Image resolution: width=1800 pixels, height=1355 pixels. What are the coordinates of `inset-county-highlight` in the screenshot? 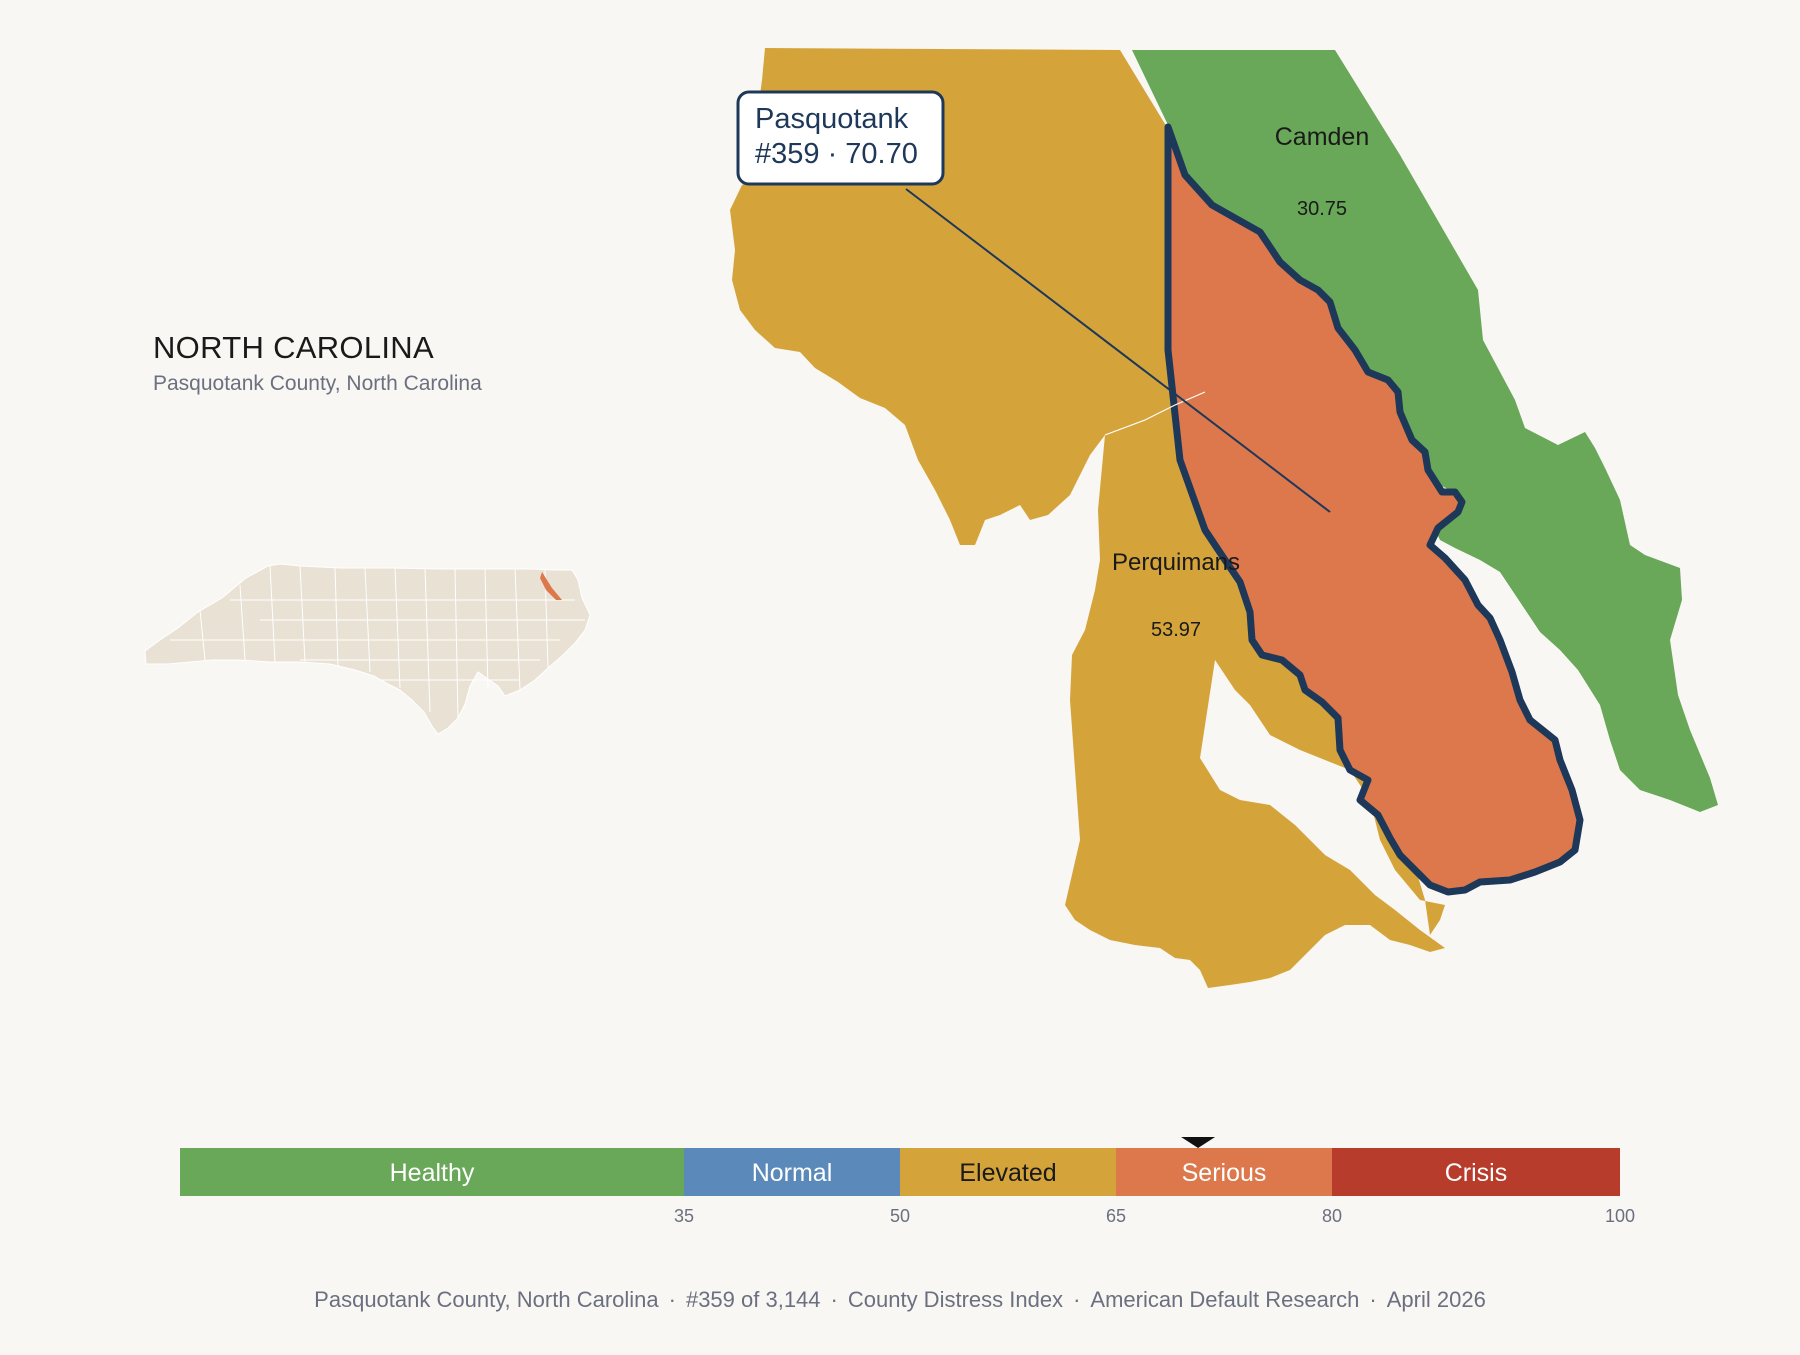 It's located at (551, 586).